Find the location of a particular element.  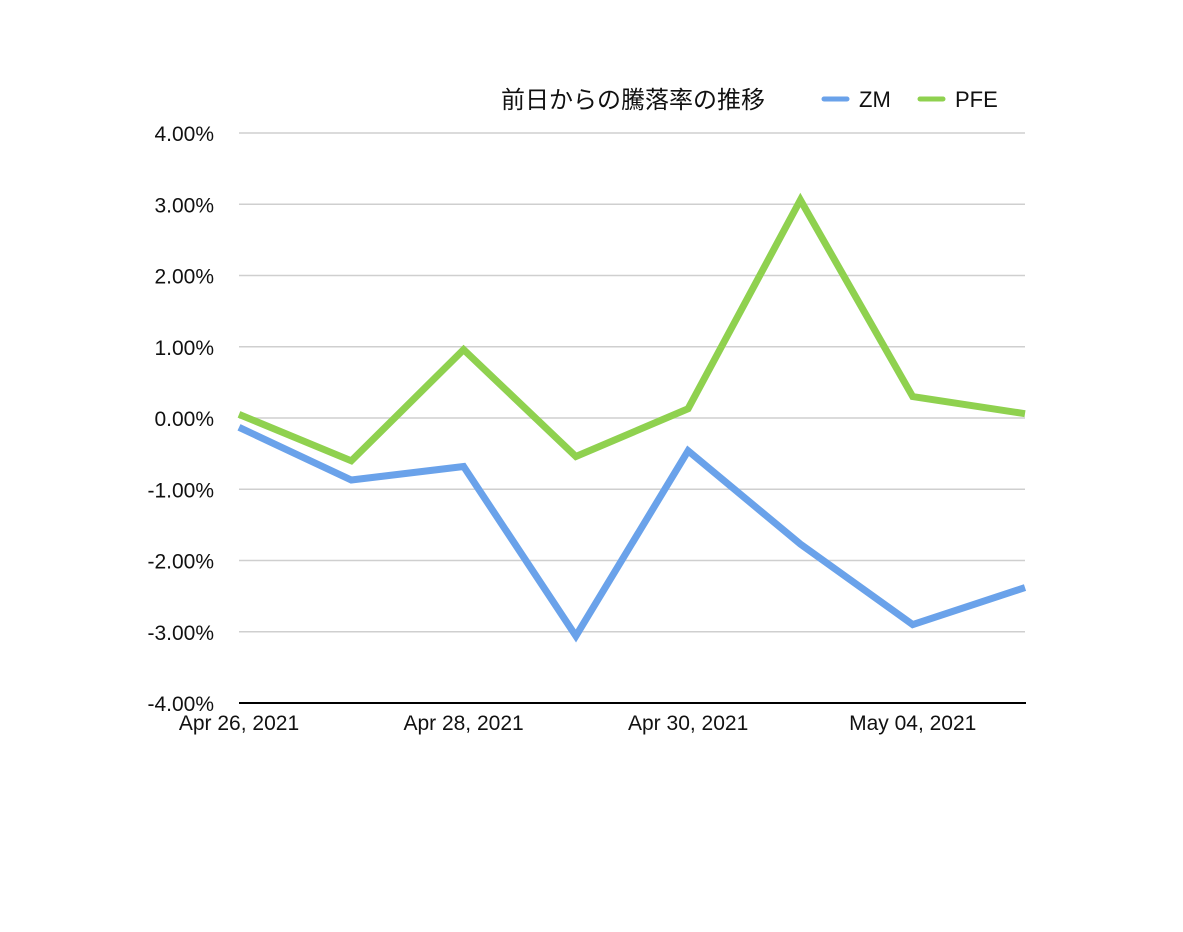

legend-label-zm: ZM is located at coordinates (875, 99).